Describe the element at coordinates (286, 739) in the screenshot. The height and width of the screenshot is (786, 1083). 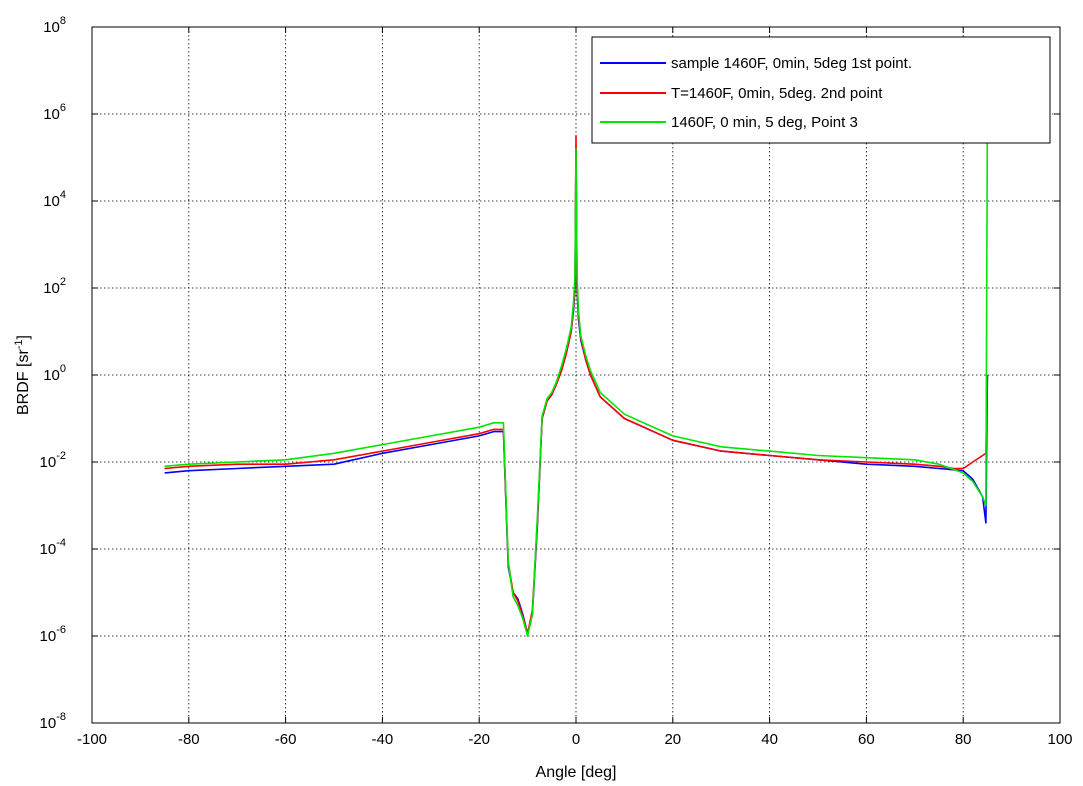
I see `x-tick-label: -60` at that location.